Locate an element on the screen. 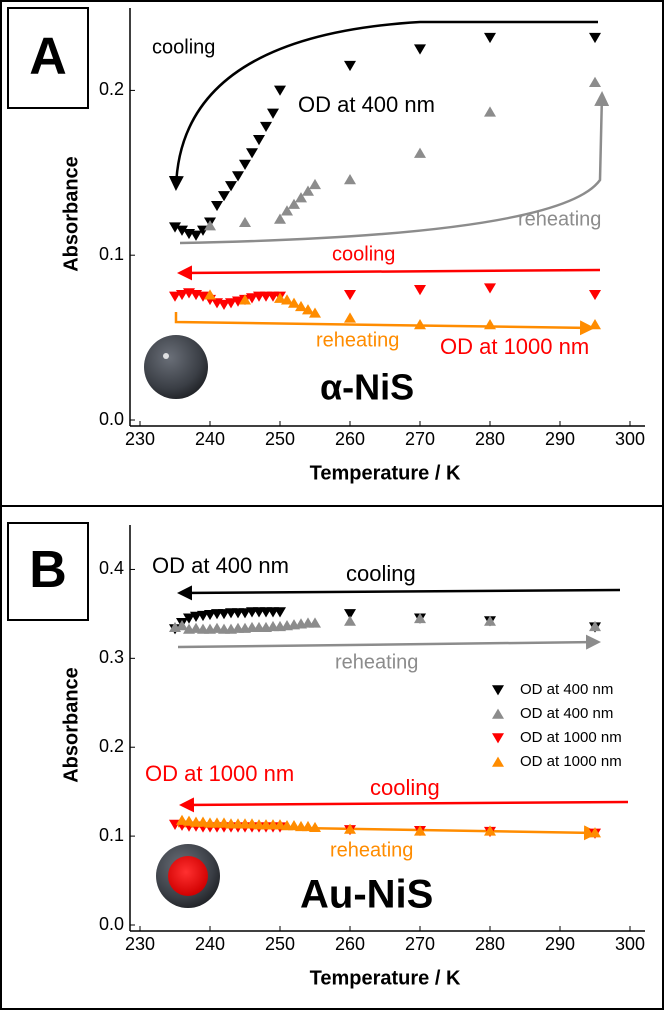 The width and height of the screenshot is (664, 1010). x-tick-label: 280 is located at coordinates (490, 439).